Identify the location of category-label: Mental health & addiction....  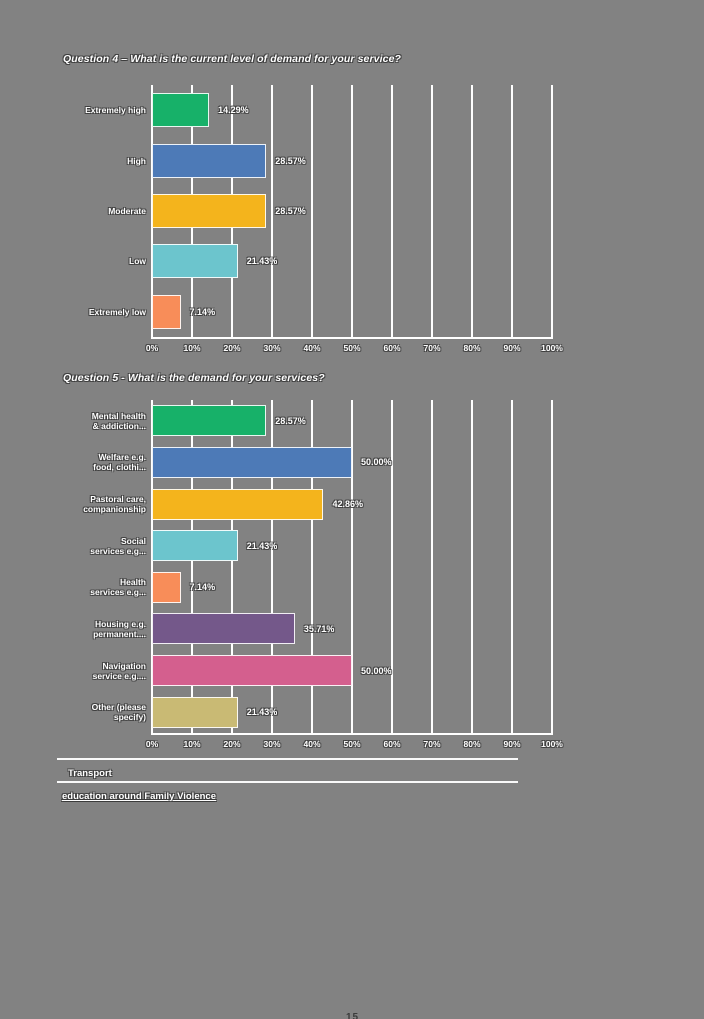
(118, 420).